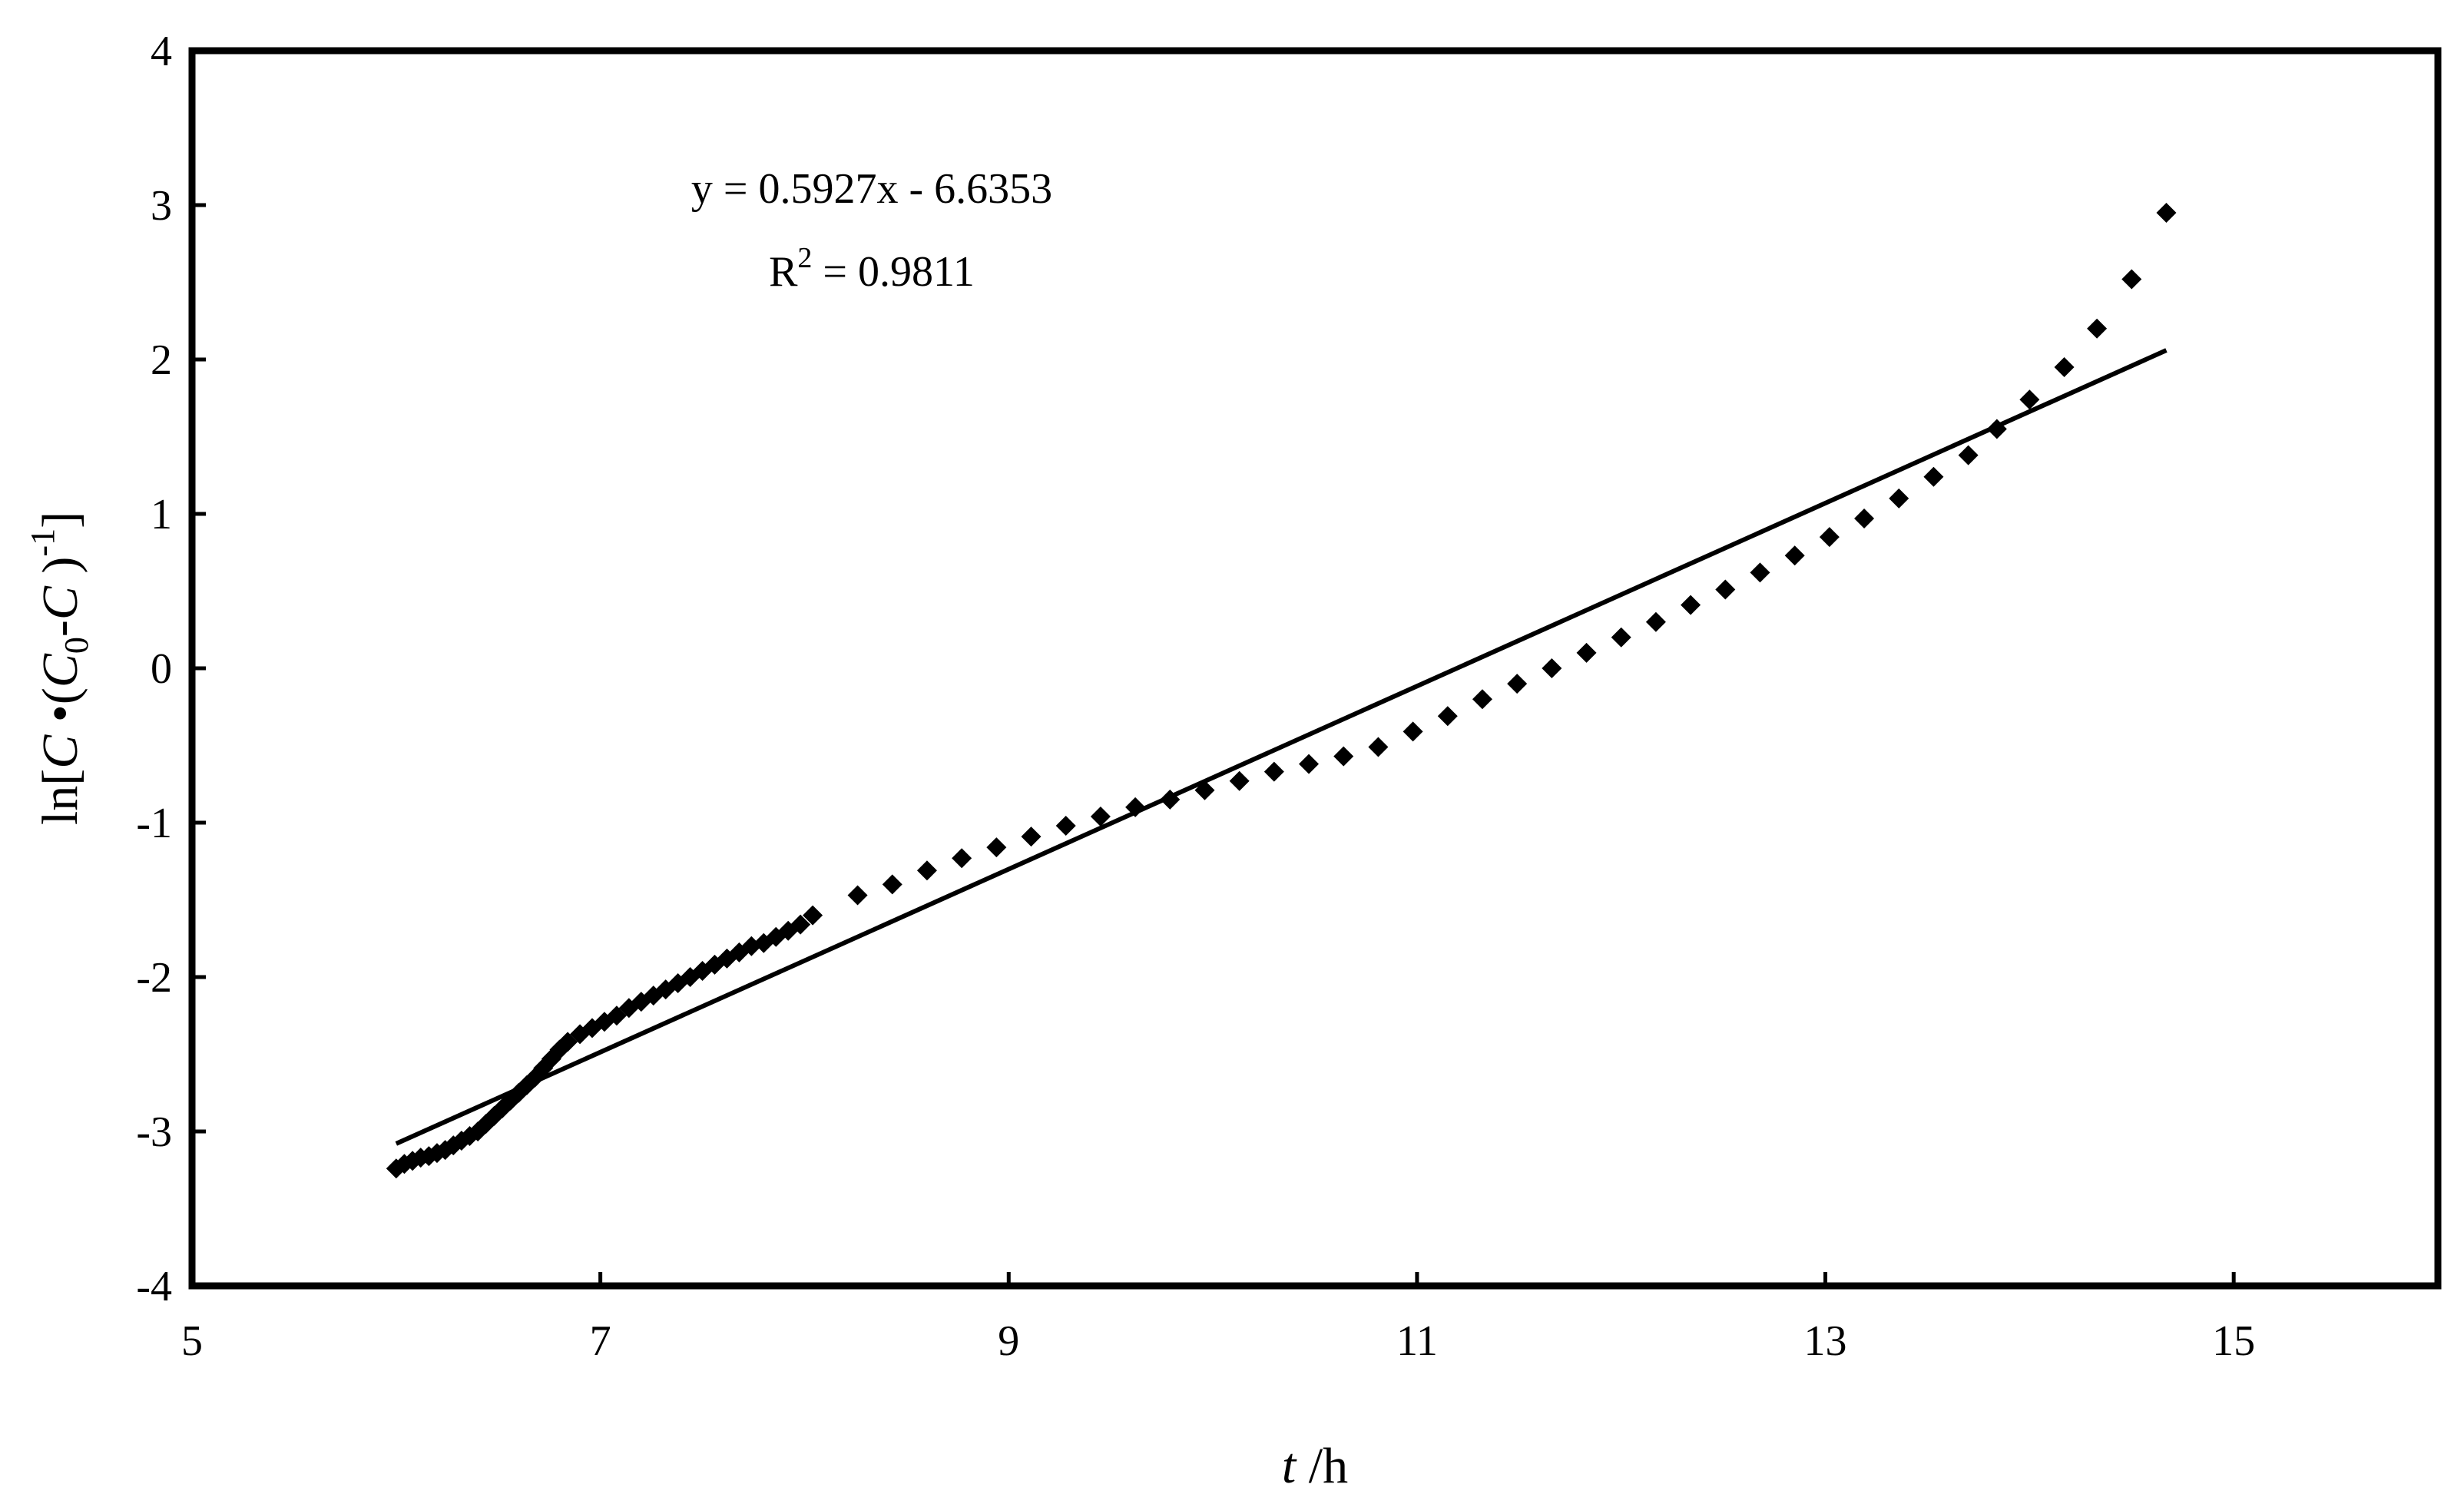  Describe the element at coordinates (154, 1132) in the screenshot. I see `y-tick-label: -3` at that location.